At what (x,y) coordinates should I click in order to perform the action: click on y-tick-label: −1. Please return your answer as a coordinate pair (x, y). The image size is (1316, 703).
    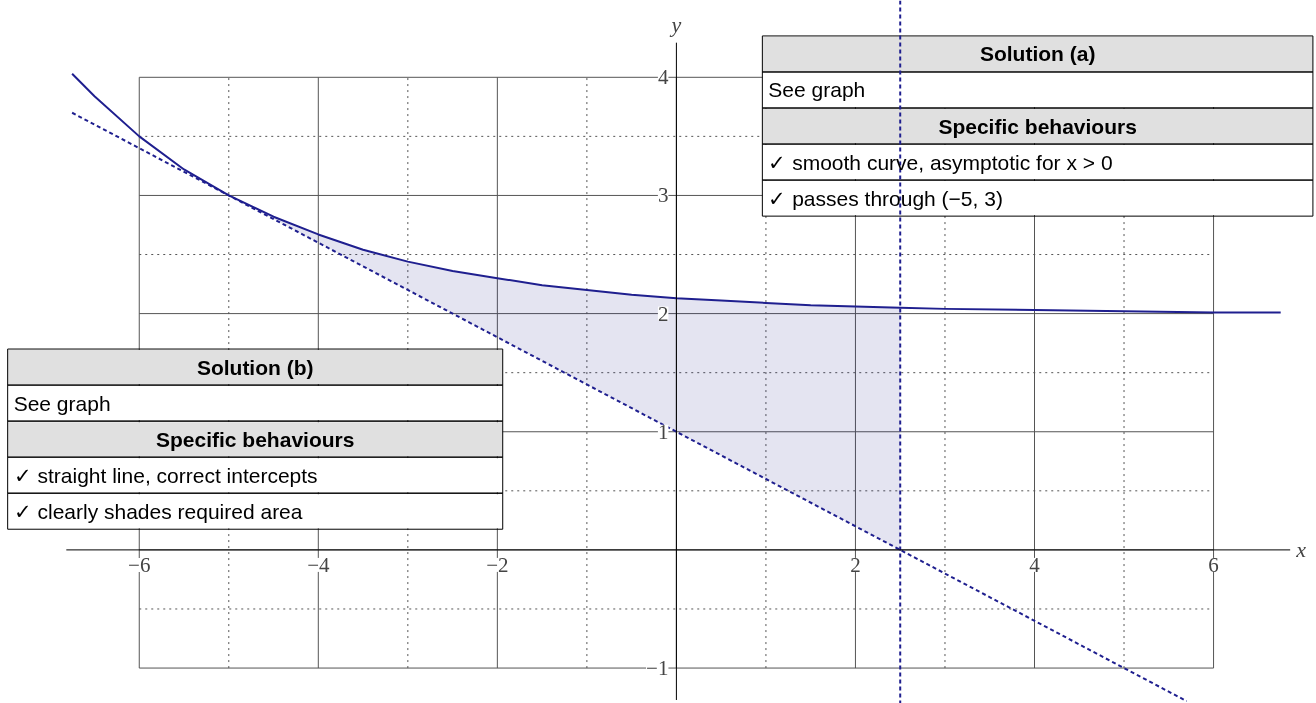
    Looking at the image, I should click on (657, 668).